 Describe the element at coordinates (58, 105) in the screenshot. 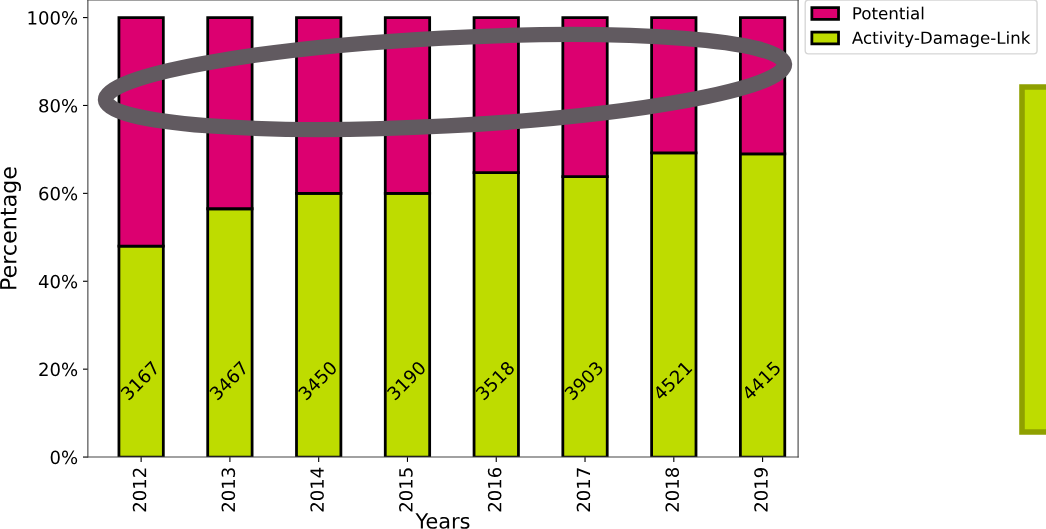

I see `y-tick-label: 80%` at that location.